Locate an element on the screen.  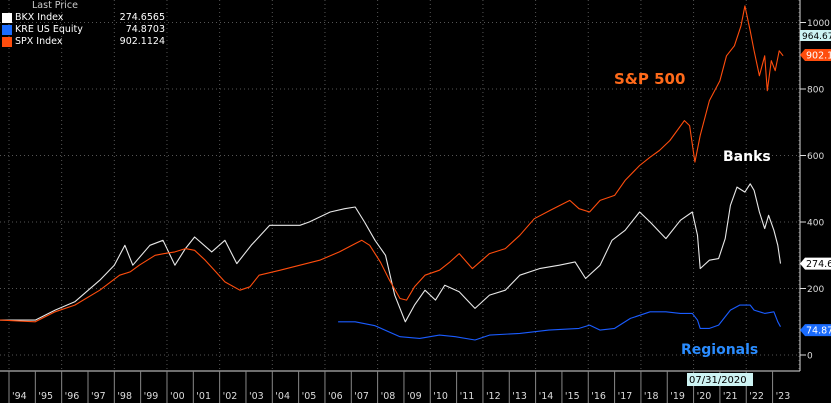
crosshair-value-tag: 964.670 is located at coordinates (815, 36).